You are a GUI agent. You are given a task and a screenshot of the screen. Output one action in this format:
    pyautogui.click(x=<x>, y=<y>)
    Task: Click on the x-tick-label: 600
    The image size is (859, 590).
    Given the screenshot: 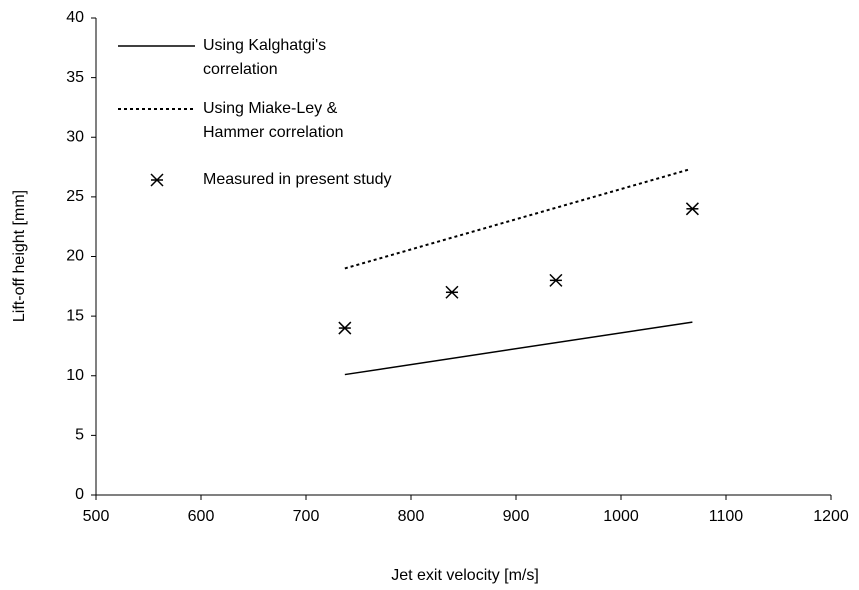 What is the action you would take?
    pyautogui.click(x=201, y=516)
    